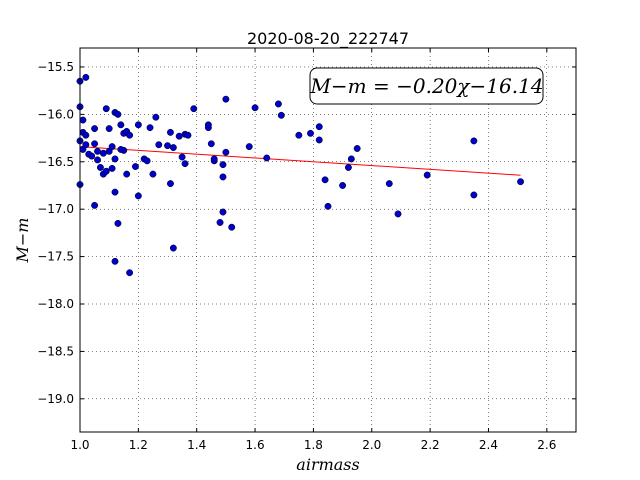 The height and width of the screenshot is (480, 640). I want to click on x-tick-label: 1.0, so click(79, 445).